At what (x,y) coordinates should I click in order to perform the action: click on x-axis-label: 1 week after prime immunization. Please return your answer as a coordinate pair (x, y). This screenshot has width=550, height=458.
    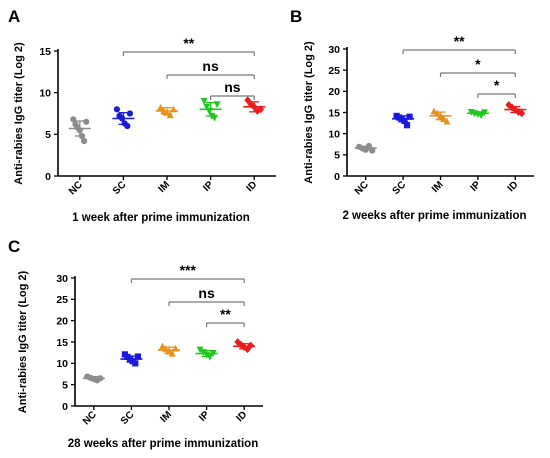
    Looking at the image, I should click on (161, 218).